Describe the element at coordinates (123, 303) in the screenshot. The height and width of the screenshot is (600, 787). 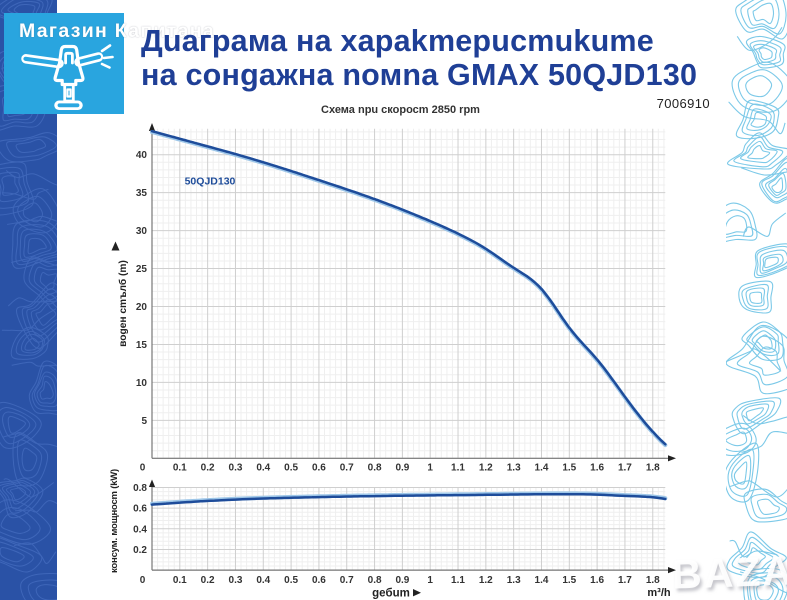
I see `svg-text: воgен сmълб (m)` at that location.